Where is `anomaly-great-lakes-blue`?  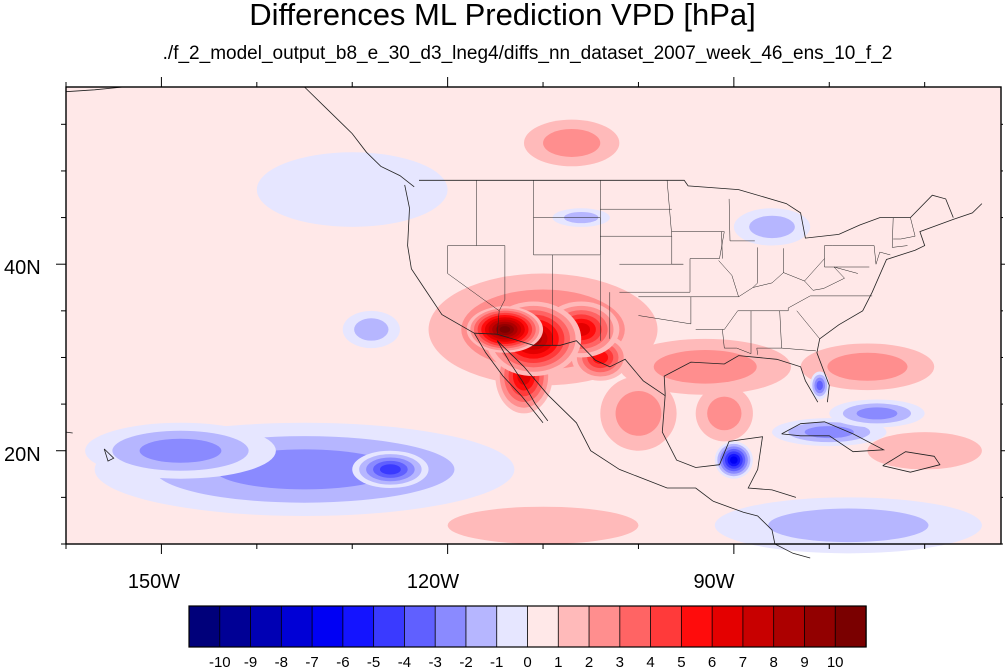
anomaly-great-lakes-blue is located at coordinates (772, 227).